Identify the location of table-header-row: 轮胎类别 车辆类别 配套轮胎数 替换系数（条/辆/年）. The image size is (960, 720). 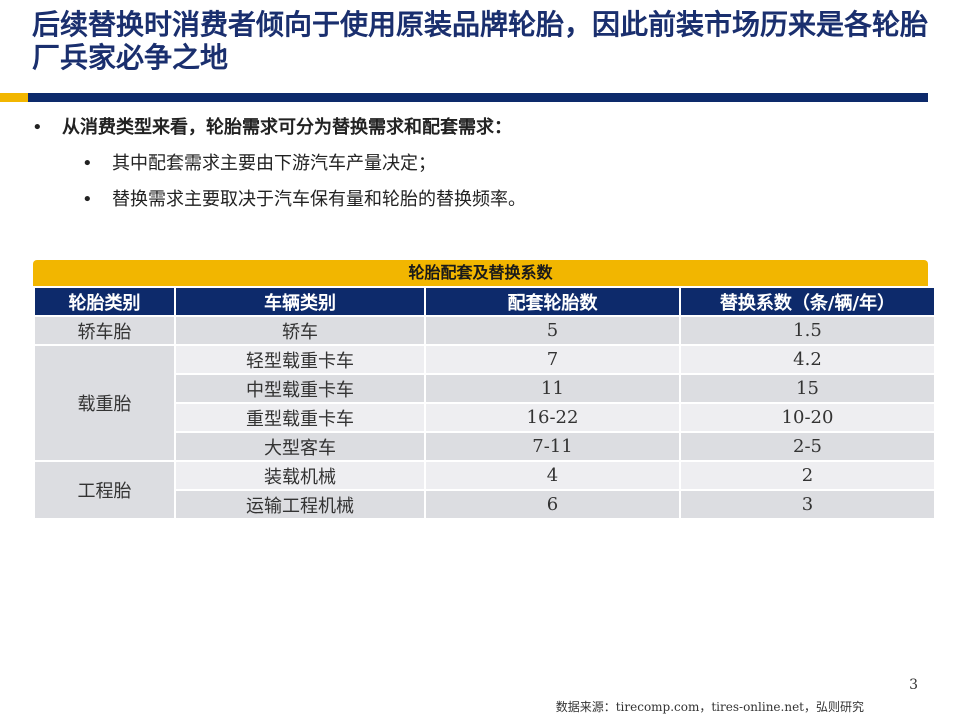
(484, 301).